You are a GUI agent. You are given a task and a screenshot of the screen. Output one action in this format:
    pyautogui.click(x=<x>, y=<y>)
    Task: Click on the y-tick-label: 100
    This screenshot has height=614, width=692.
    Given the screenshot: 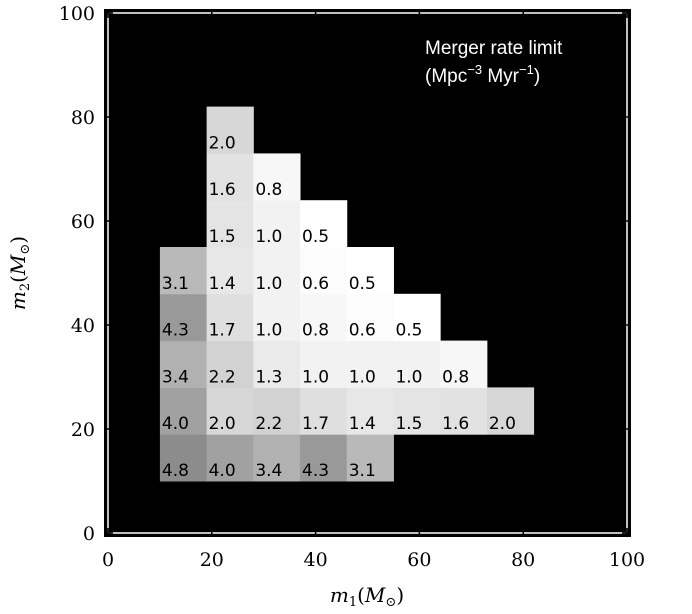 What is the action you would take?
    pyautogui.click(x=77, y=14)
    